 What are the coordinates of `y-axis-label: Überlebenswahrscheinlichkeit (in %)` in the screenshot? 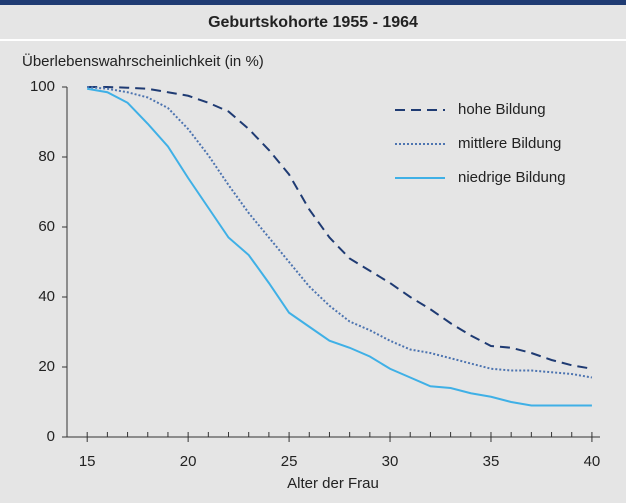 It's located at (143, 61).